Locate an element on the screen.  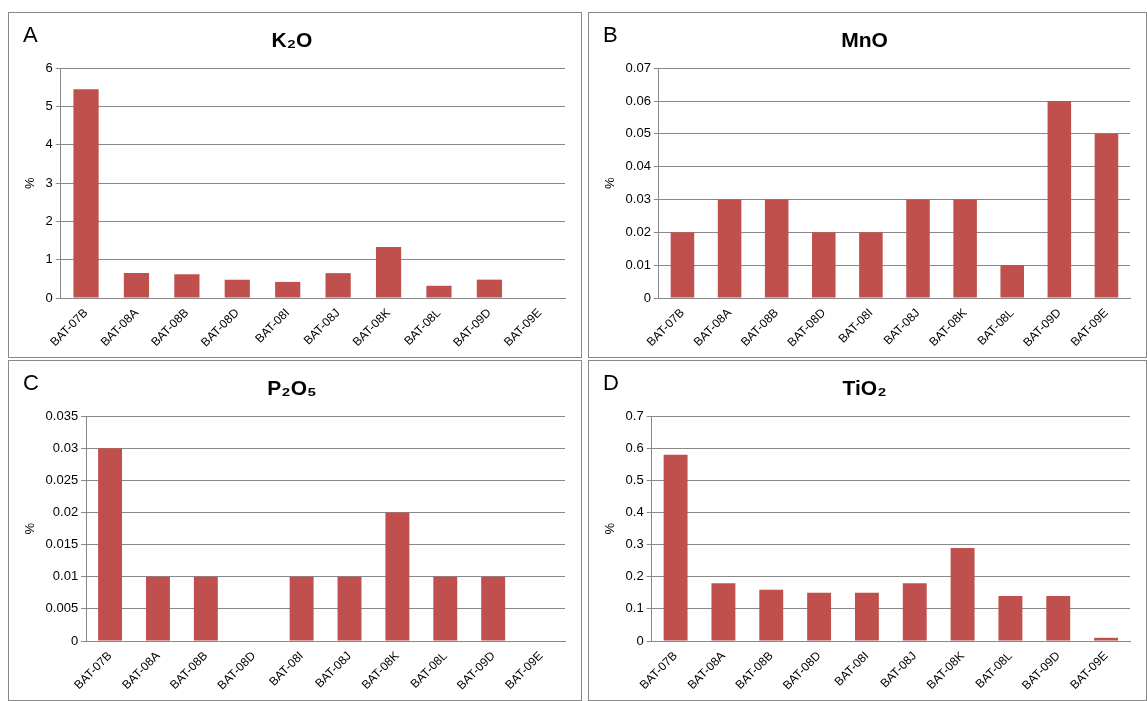
y-tick-label: 0.2 is located at coordinates (634, 576).